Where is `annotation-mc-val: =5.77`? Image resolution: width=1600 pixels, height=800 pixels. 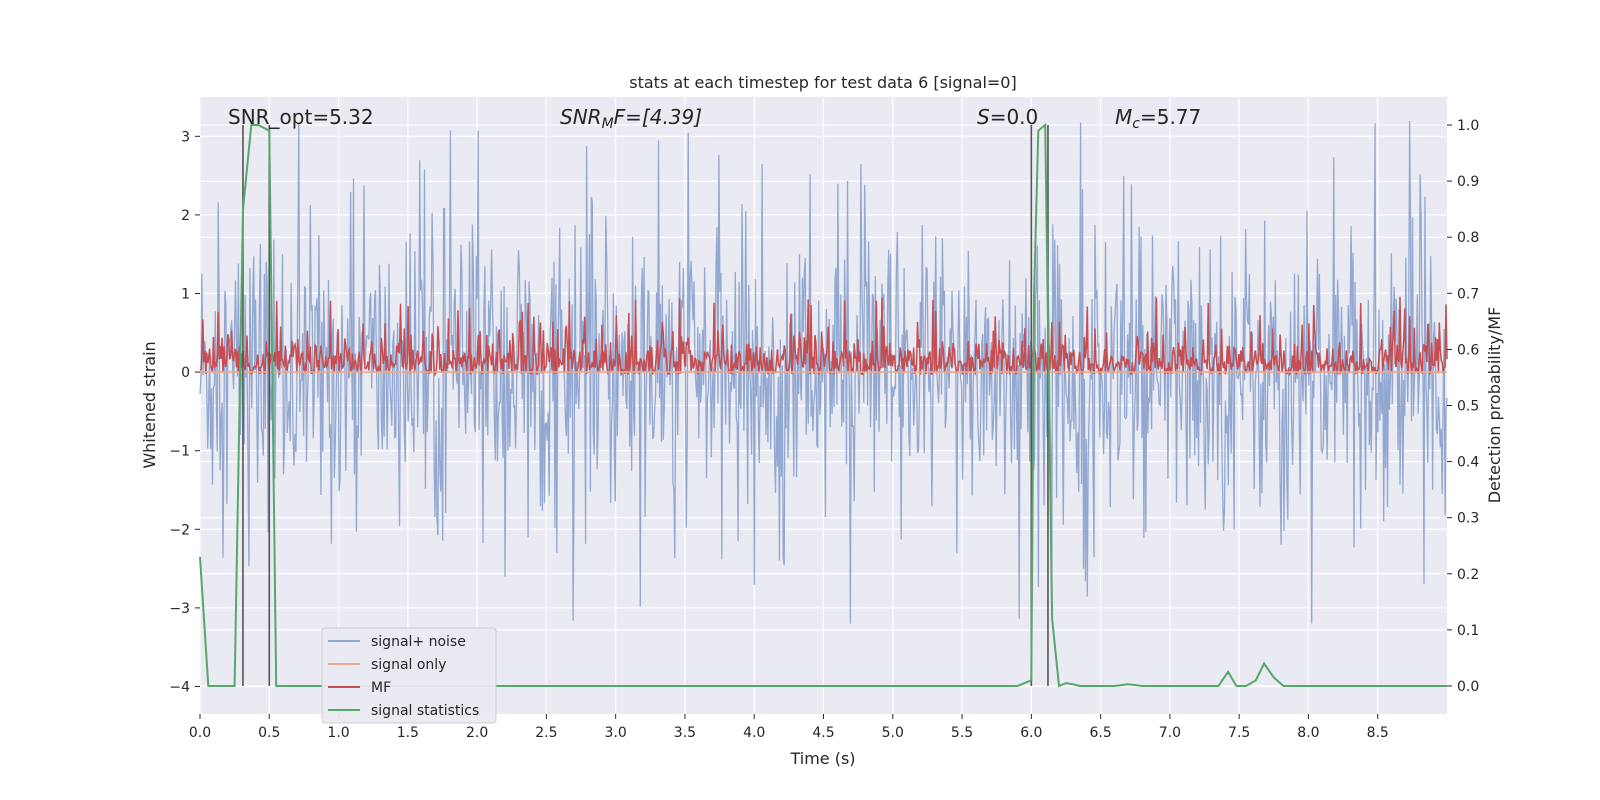
annotation-mc-val: =5.77 is located at coordinates (1170, 117).